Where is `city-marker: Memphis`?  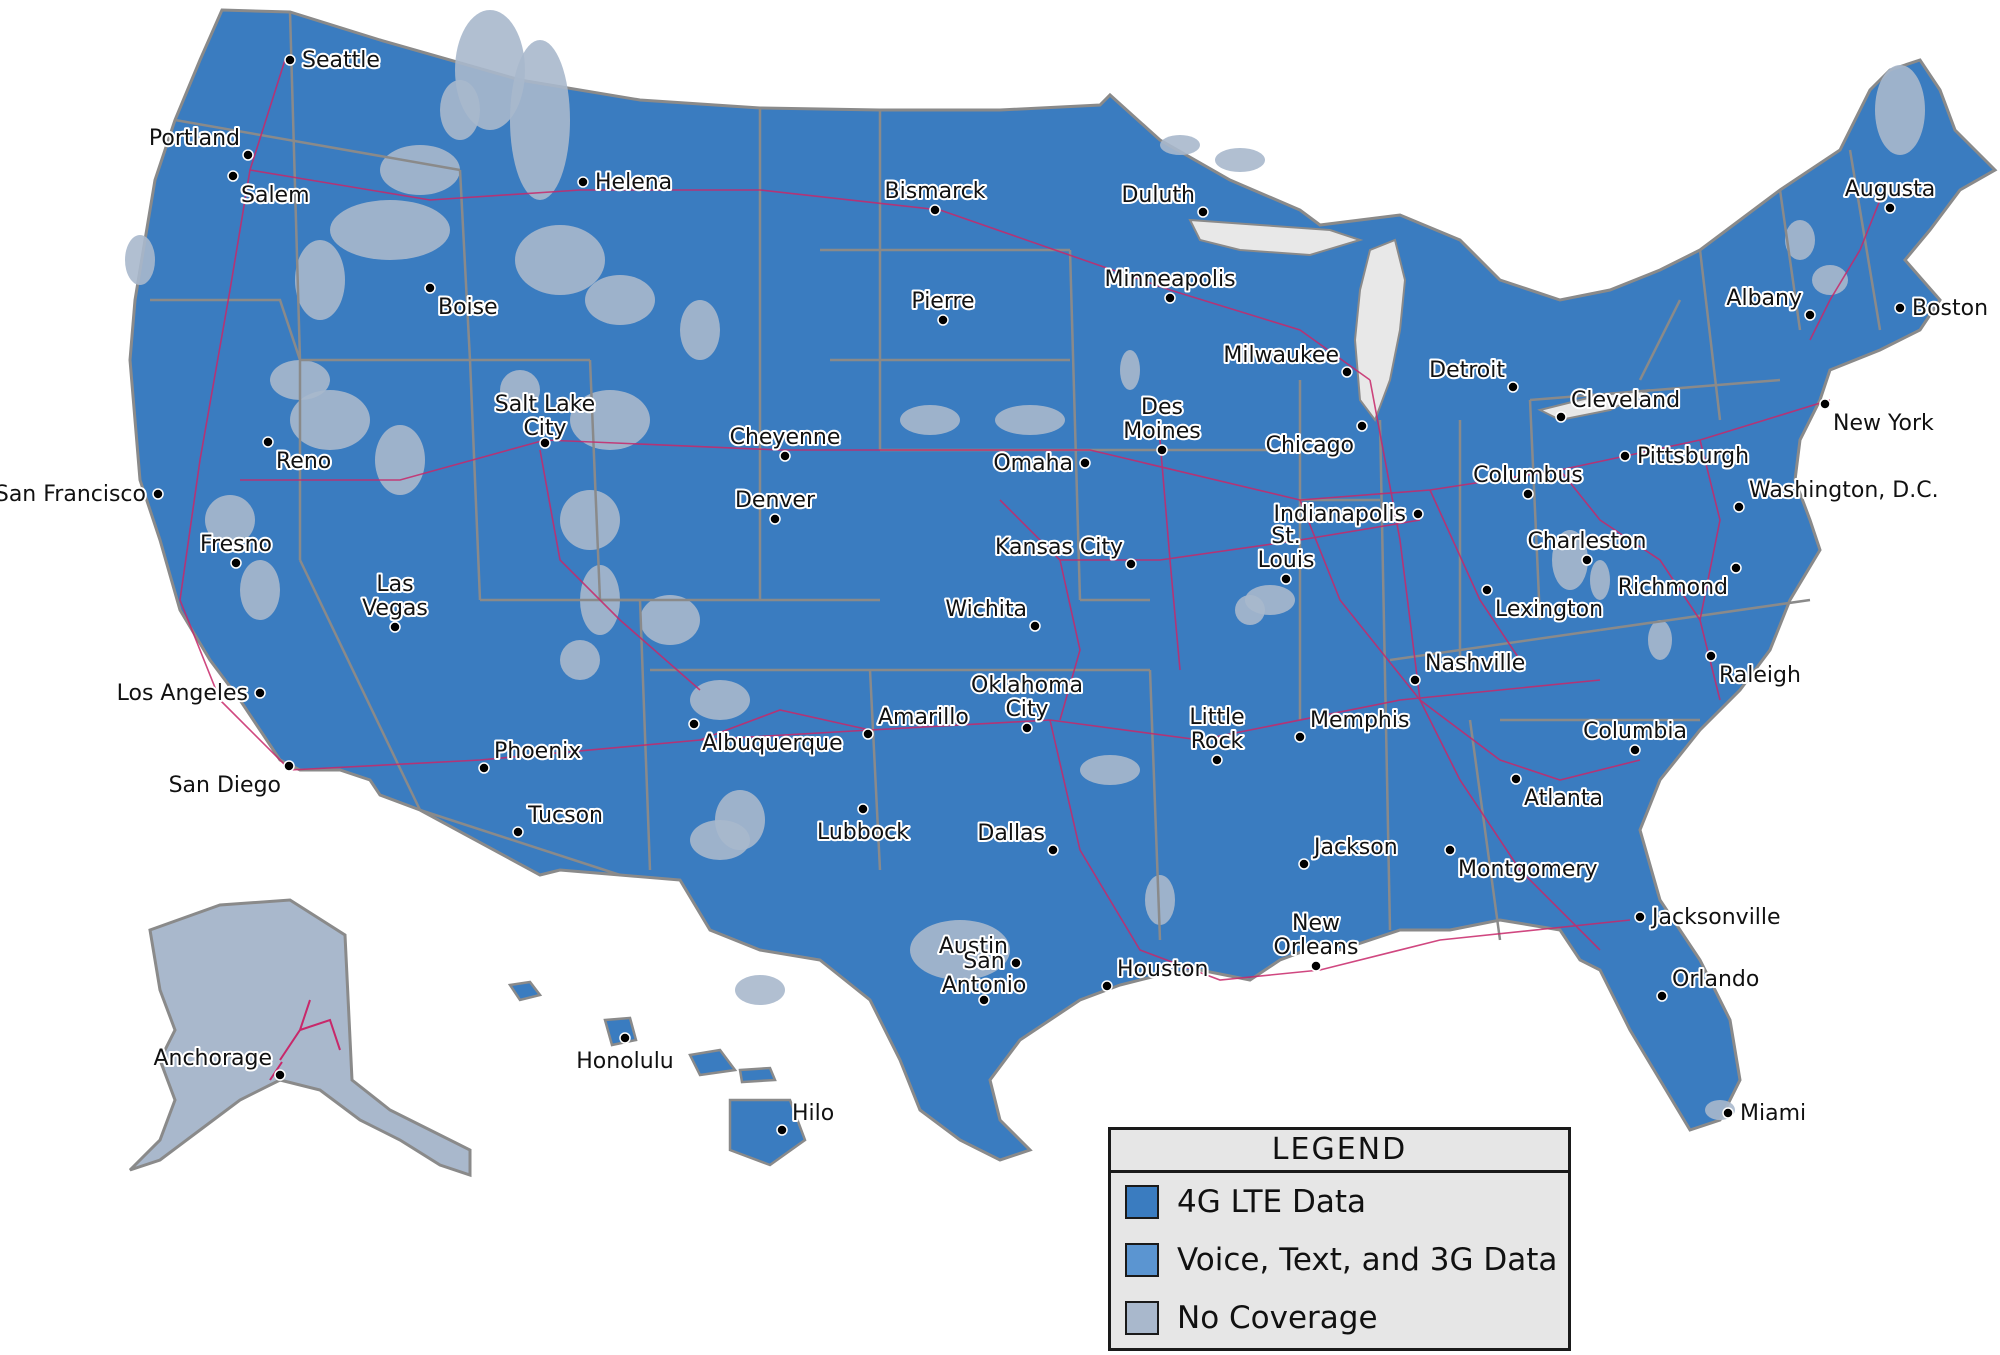 city-marker: Memphis is located at coordinates (1352, 724).